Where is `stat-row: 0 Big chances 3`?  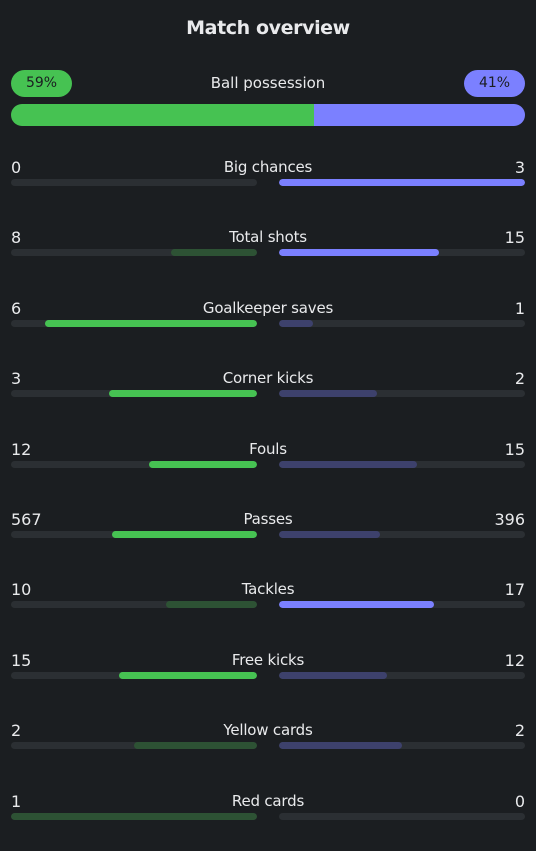
stat-row: 0 Big chances 3 is located at coordinates (268, 178).